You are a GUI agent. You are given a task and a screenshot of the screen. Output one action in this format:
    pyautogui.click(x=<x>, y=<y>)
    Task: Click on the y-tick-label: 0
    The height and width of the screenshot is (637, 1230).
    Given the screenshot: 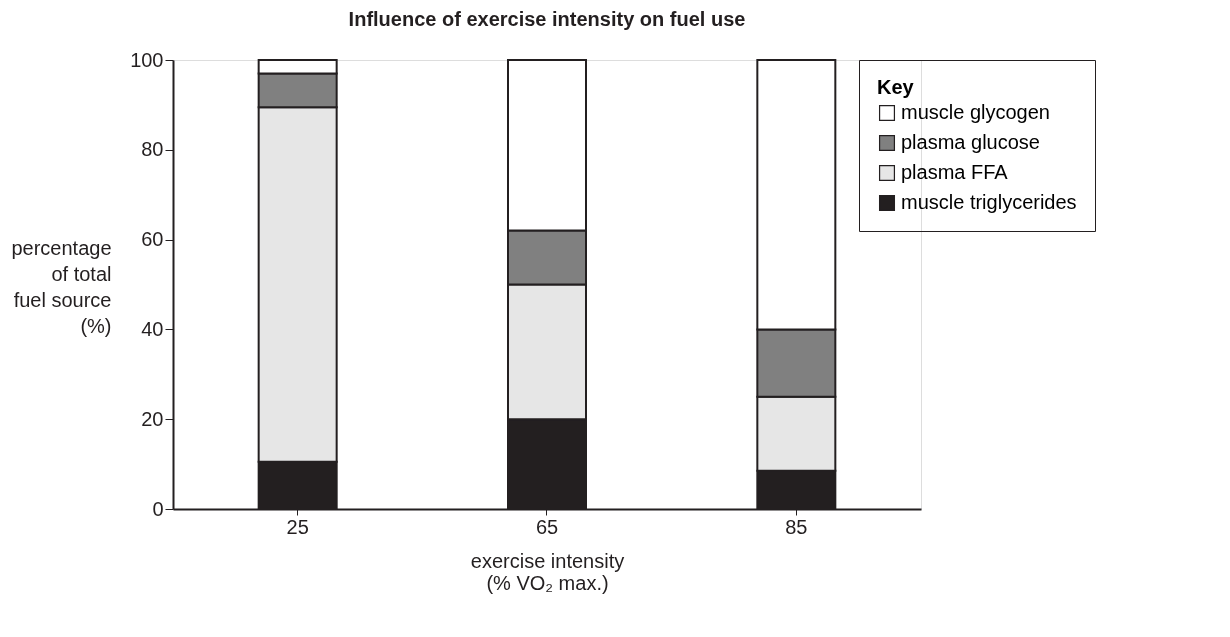 What is the action you would take?
    pyautogui.click(x=158, y=508)
    